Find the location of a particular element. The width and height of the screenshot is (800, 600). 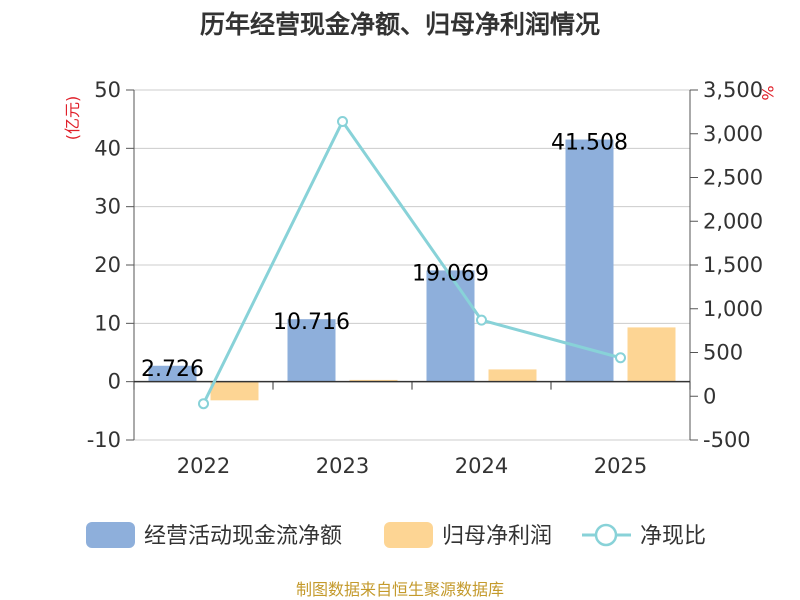

right-axis: 3,500 3,000 2,500 2,000 1,500 1,000 500 0 -500 is located at coordinates (726, 265).